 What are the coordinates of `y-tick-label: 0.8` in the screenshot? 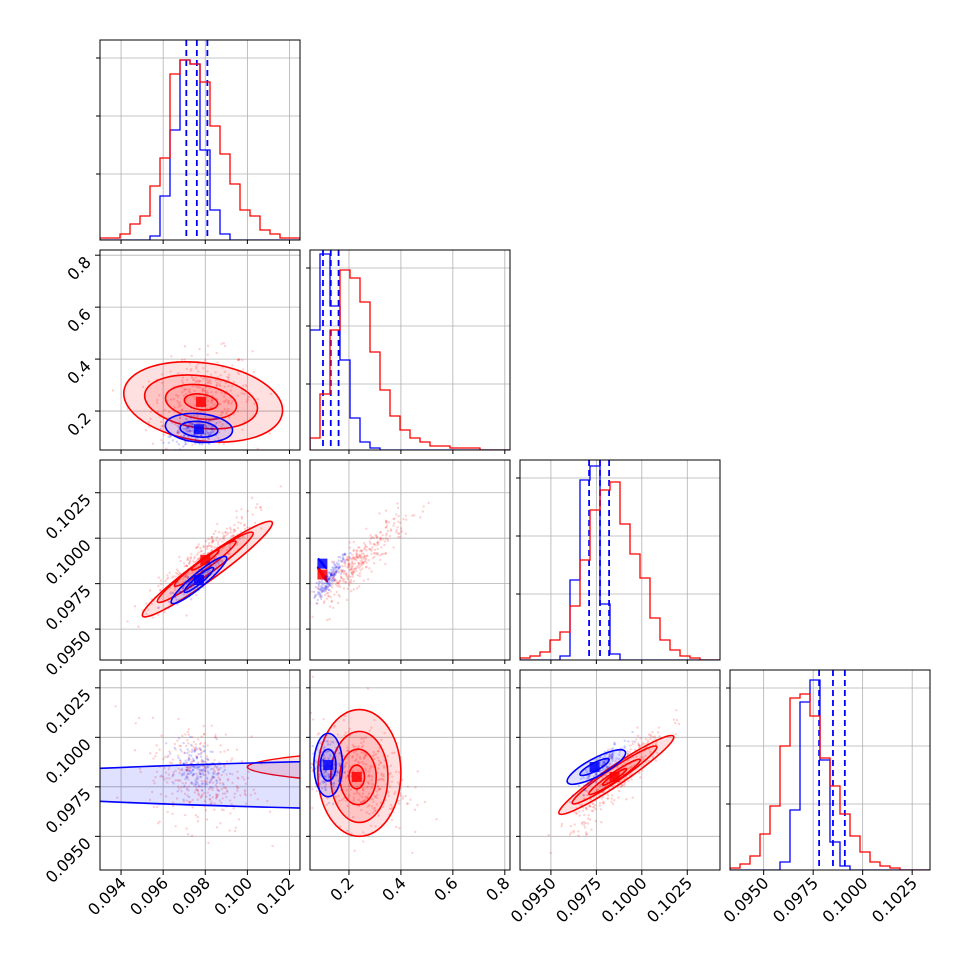 It's located at (78, 268).